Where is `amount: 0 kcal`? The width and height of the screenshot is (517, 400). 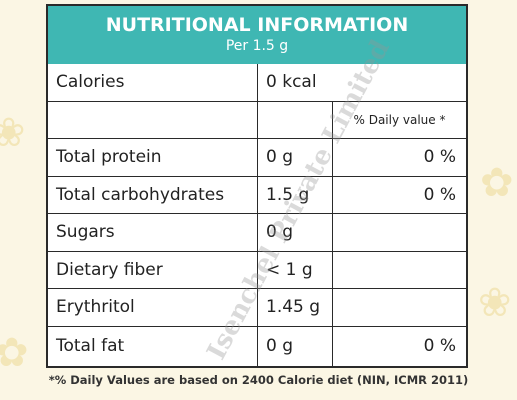
amount: 0 kcal is located at coordinates (362, 83).